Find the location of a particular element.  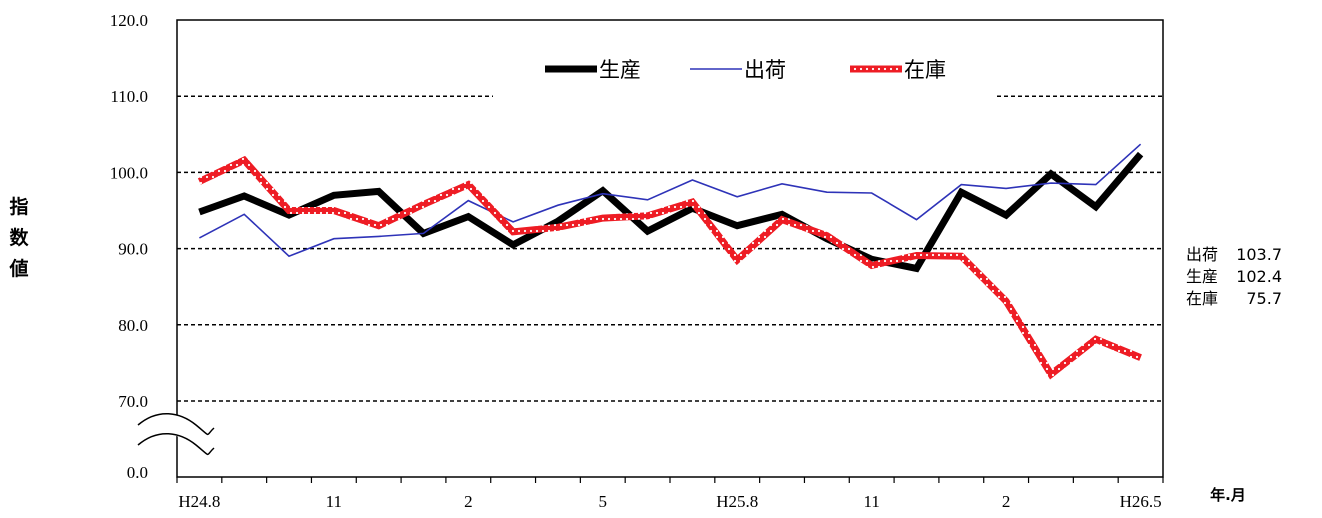

end-label-name: 在庫 is located at coordinates (1202, 298).